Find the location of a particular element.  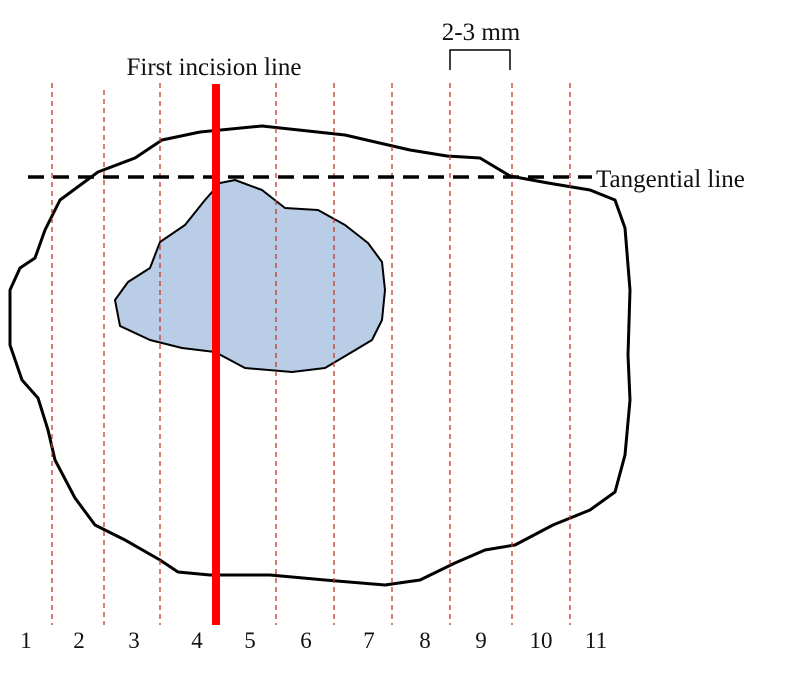

slice-number: 9 is located at coordinates (481, 640).